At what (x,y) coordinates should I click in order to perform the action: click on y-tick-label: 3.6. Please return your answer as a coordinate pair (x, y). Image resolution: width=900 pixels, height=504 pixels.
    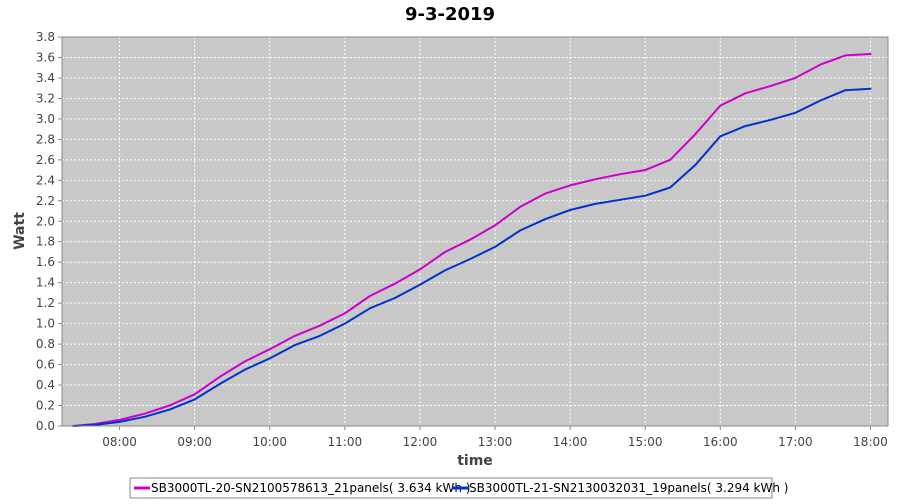
    Looking at the image, I should click on (45, 57).